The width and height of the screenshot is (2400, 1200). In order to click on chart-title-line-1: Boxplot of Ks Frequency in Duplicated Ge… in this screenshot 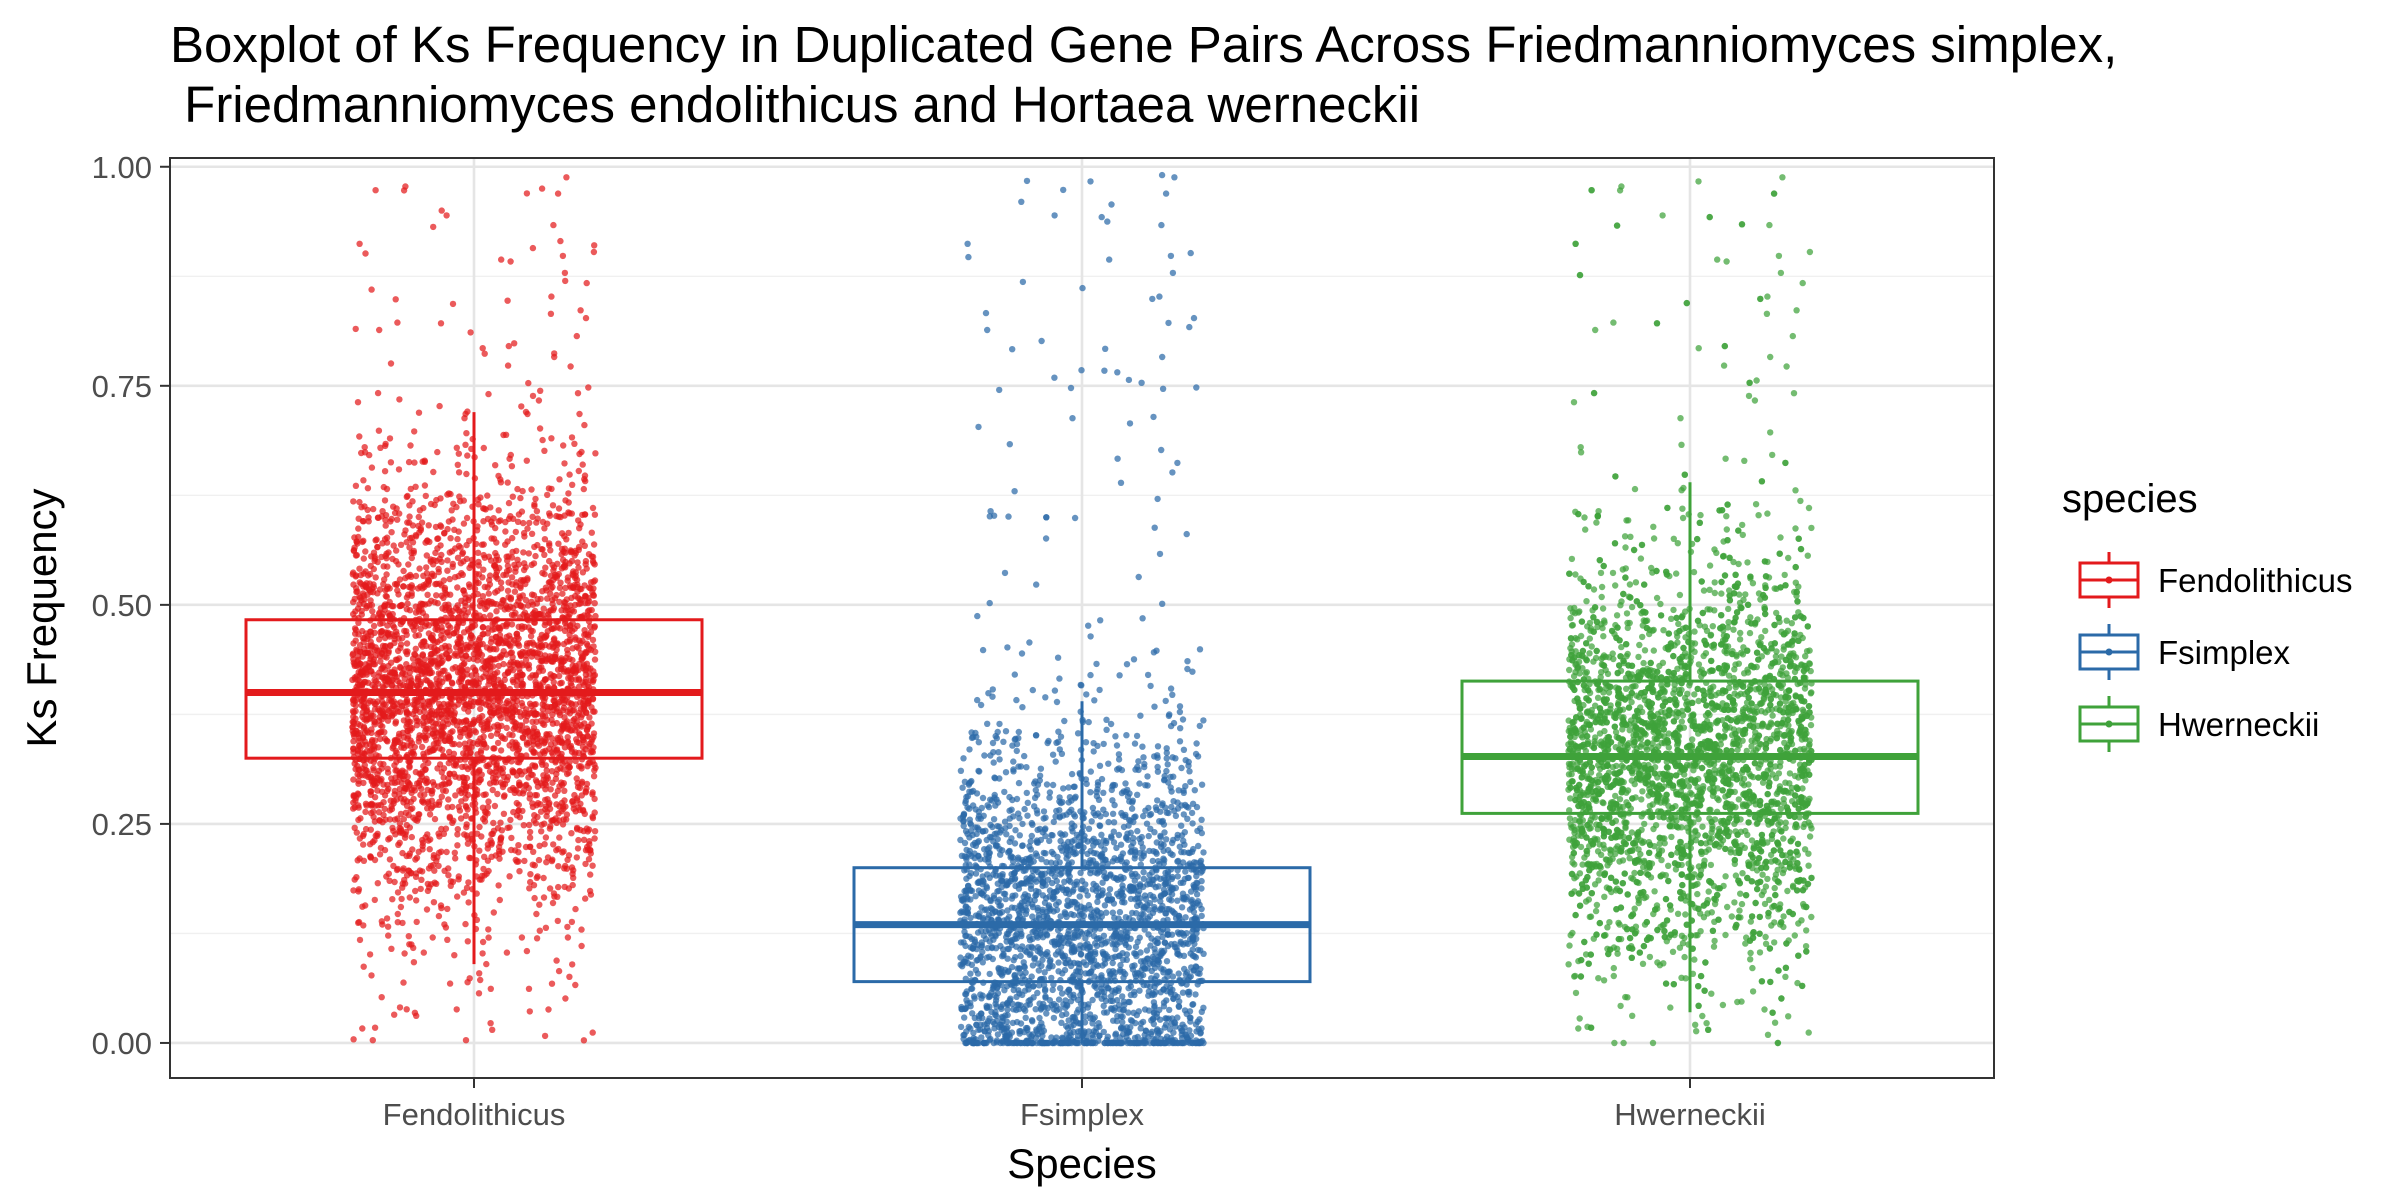, I will do `click(1143, 44)`.